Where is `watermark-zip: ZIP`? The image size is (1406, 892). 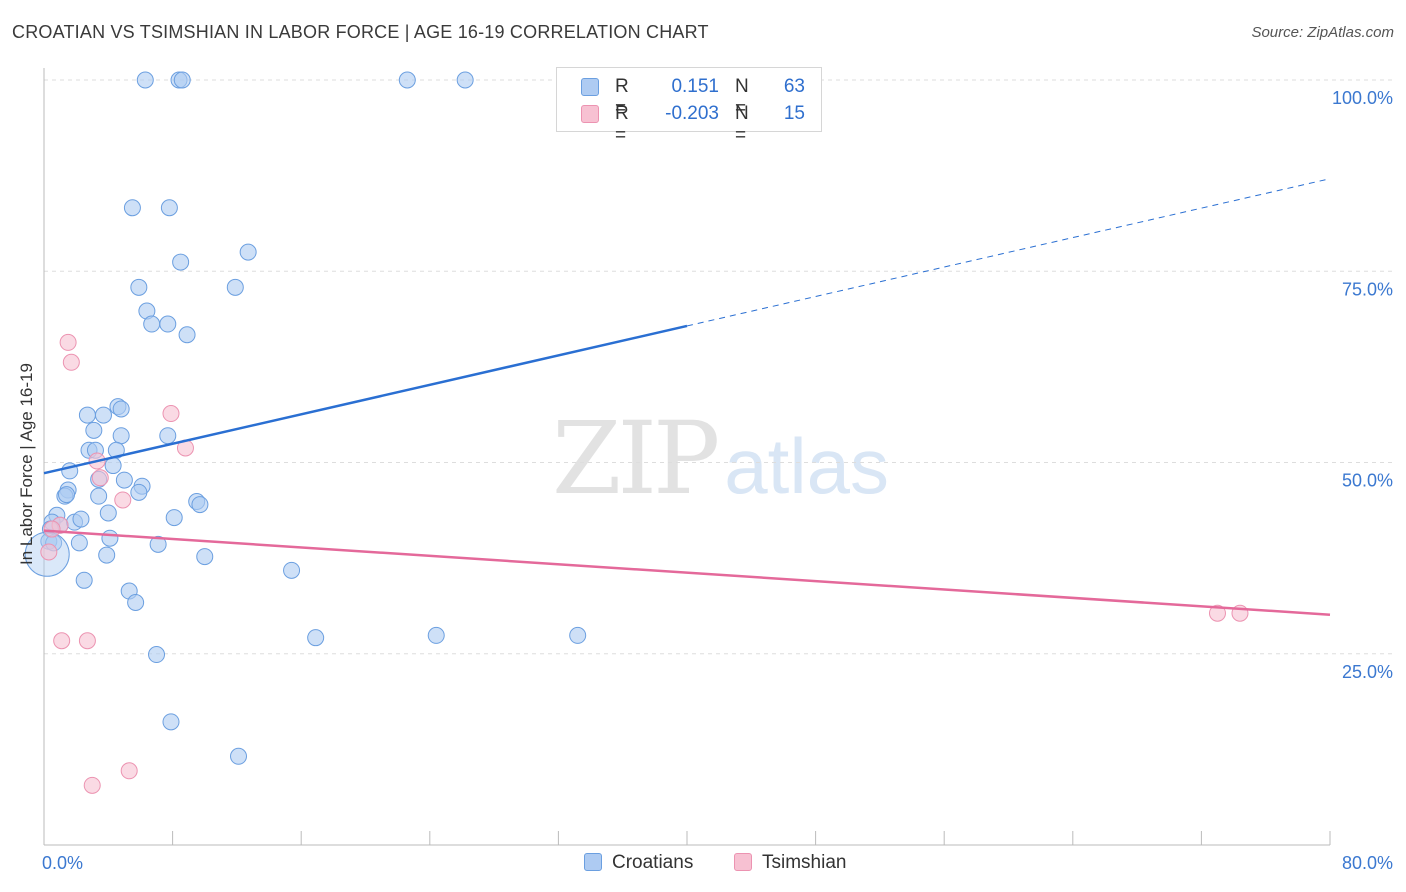
watermark-zip: ZIP is located at coordinates (636, 458).